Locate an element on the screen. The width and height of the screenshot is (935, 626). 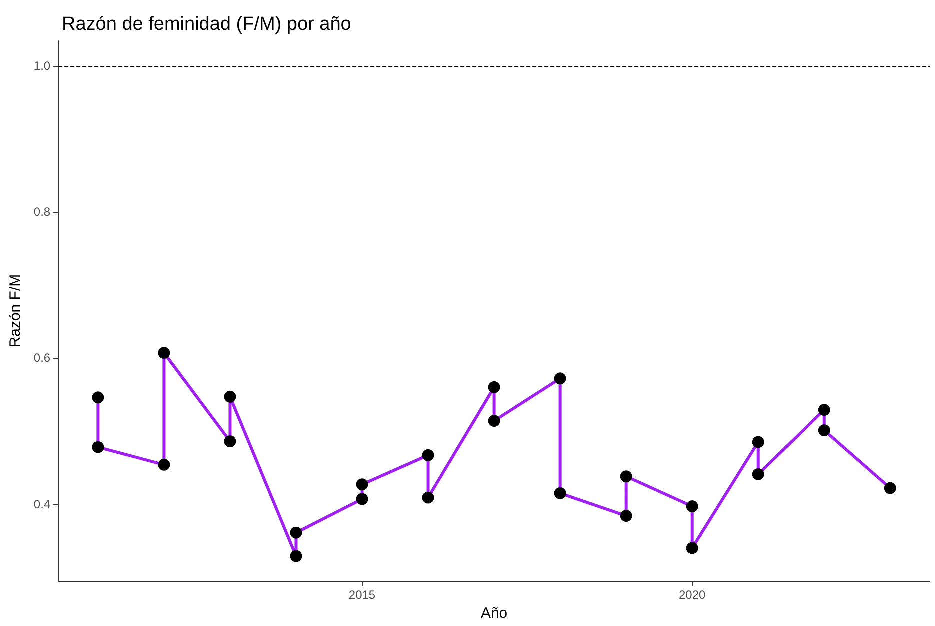
y-tick-label: 0.6 is located at coordinates (42, 358).